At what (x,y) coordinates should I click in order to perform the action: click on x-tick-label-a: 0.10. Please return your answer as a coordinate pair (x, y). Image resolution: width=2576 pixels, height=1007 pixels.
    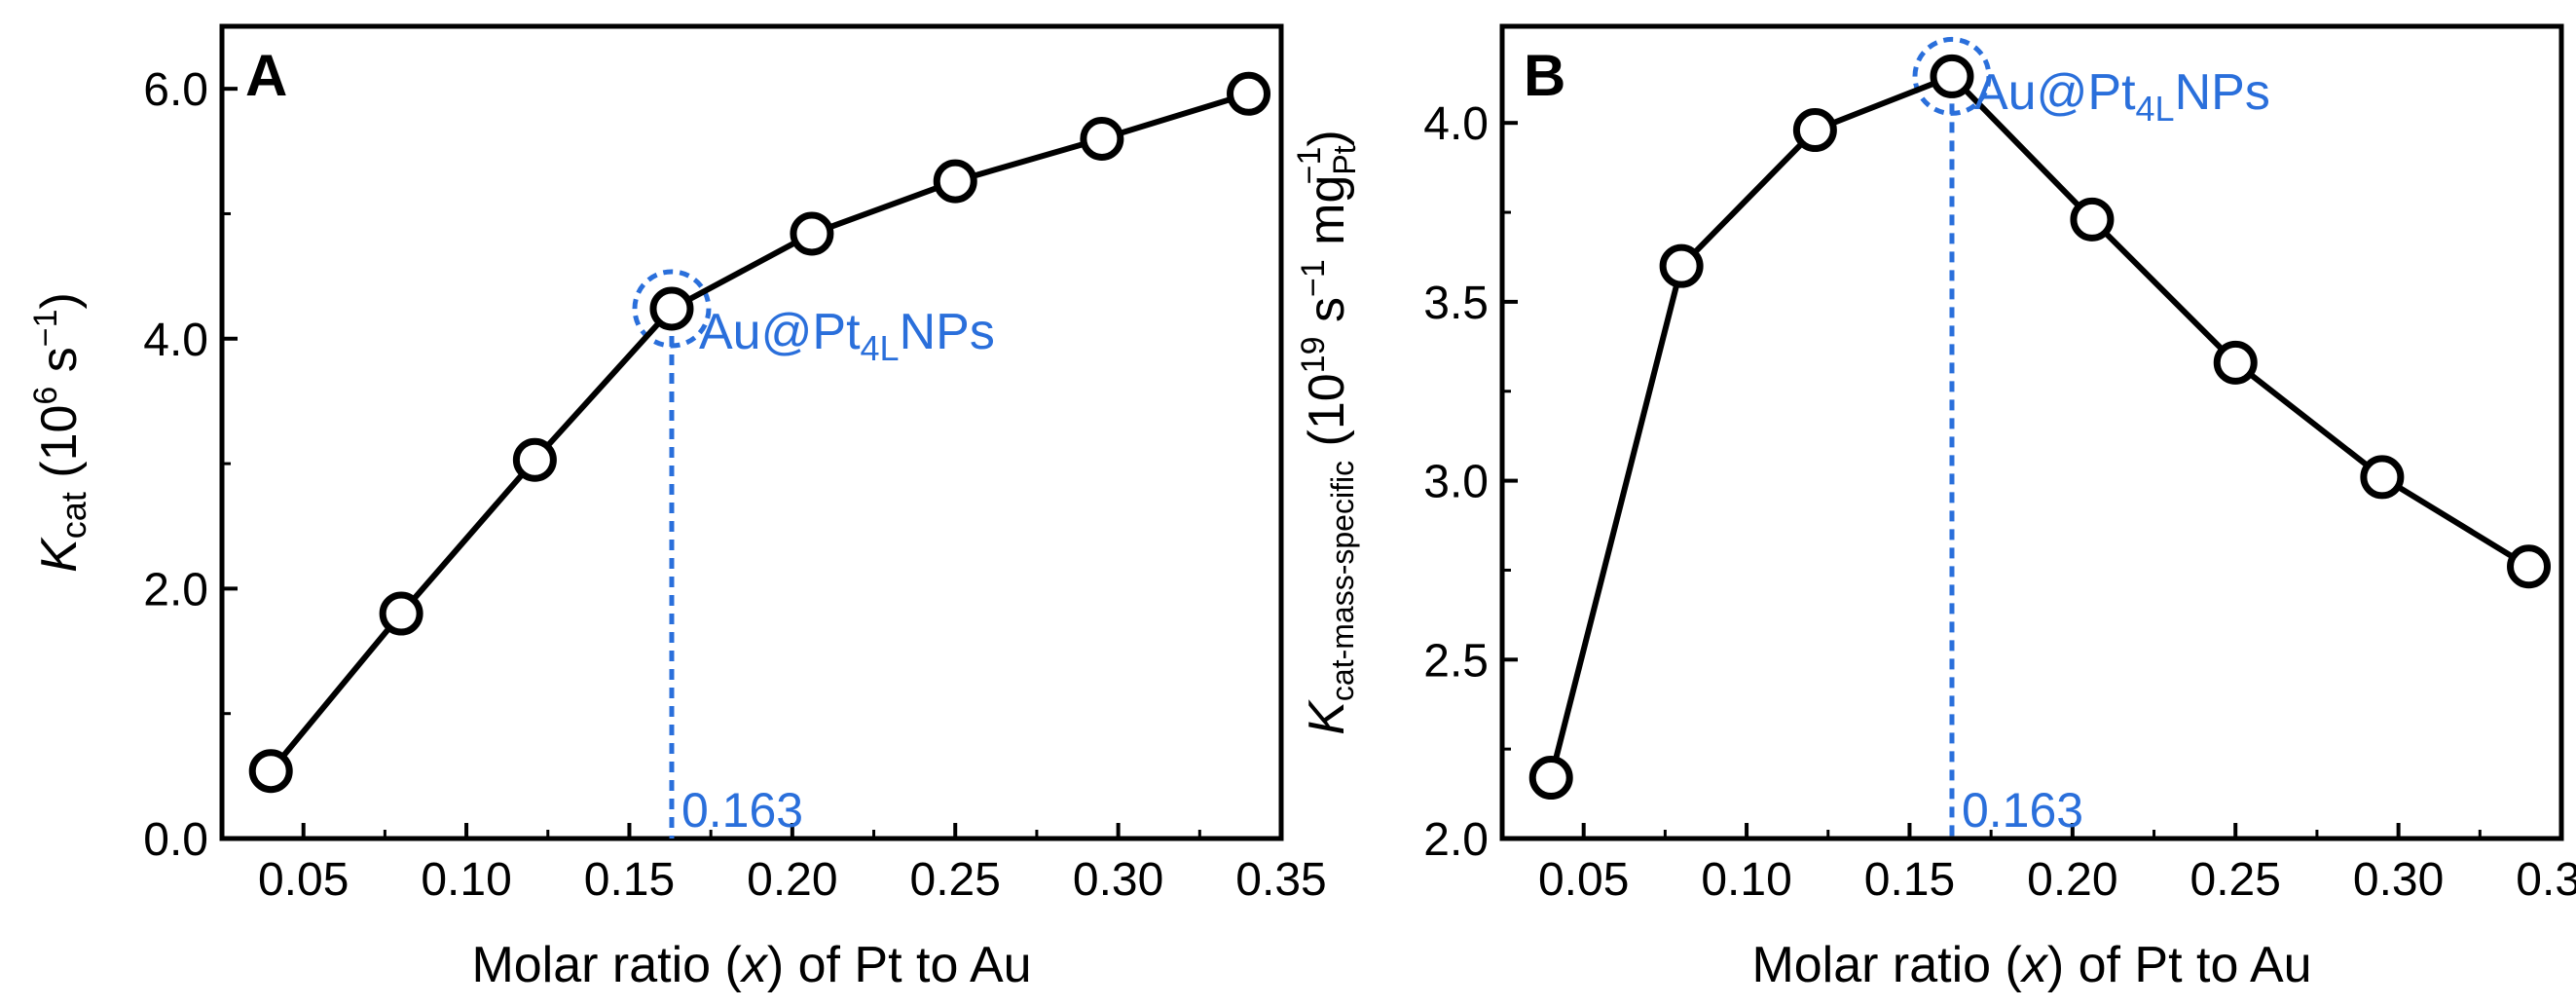
    Looking at the image, I should click on (466, 880).